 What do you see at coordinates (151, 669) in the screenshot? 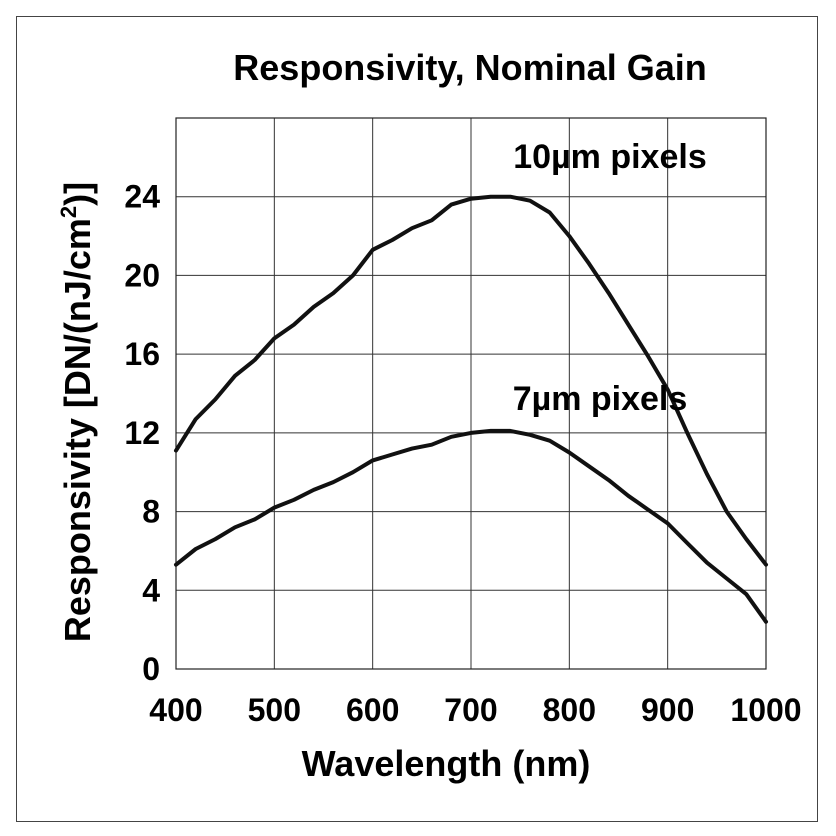
I see `y-tick-0: 0` at bounding box center [151, 669].